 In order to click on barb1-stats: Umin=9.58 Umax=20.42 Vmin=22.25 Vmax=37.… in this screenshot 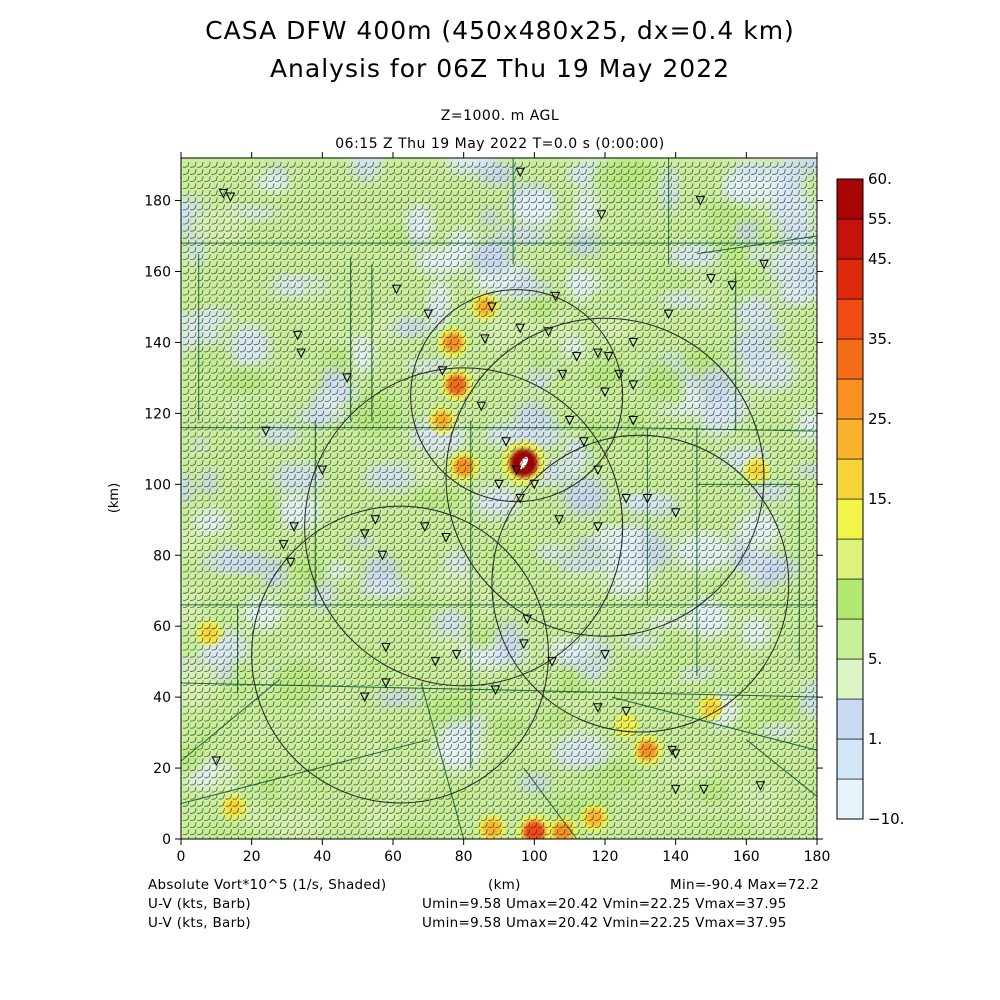, I will do `click(604, 904)`.